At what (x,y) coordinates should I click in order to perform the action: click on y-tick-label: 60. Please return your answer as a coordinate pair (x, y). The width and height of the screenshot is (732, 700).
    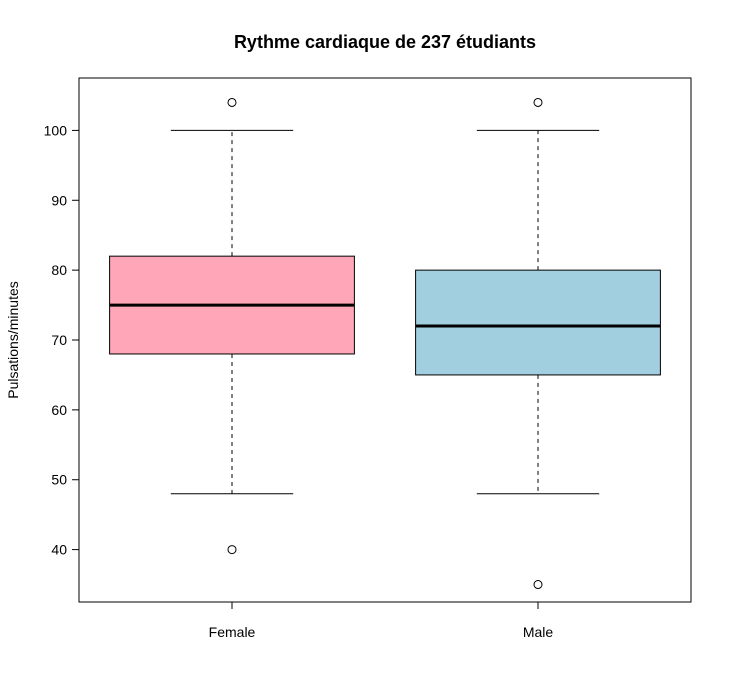
    Looking at the image, I should click on (59, 410).